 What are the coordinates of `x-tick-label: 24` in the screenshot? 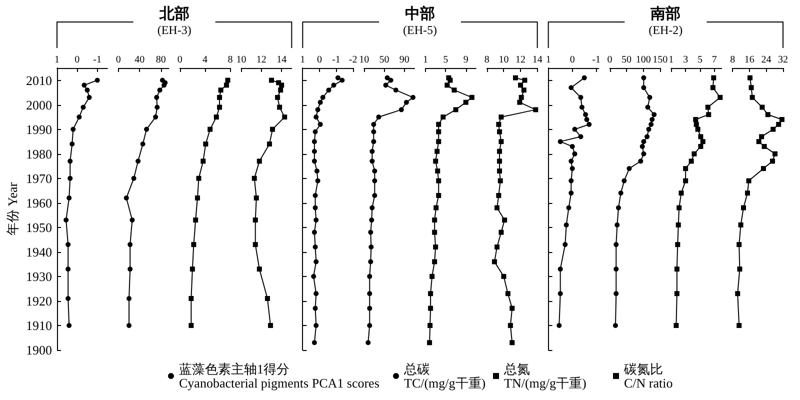 It's located at (766, 60).